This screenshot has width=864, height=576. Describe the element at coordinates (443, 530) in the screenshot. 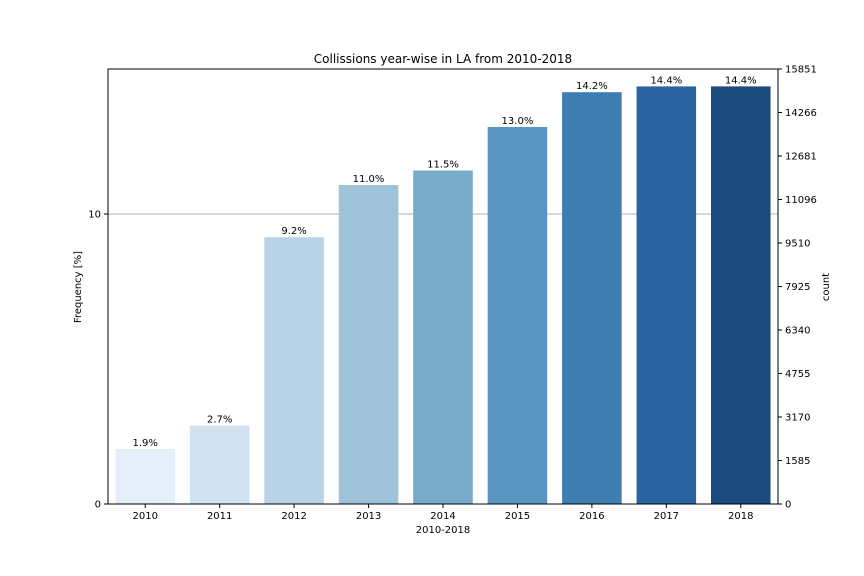

I see `x-axis-label: 2010-2018` at that location.